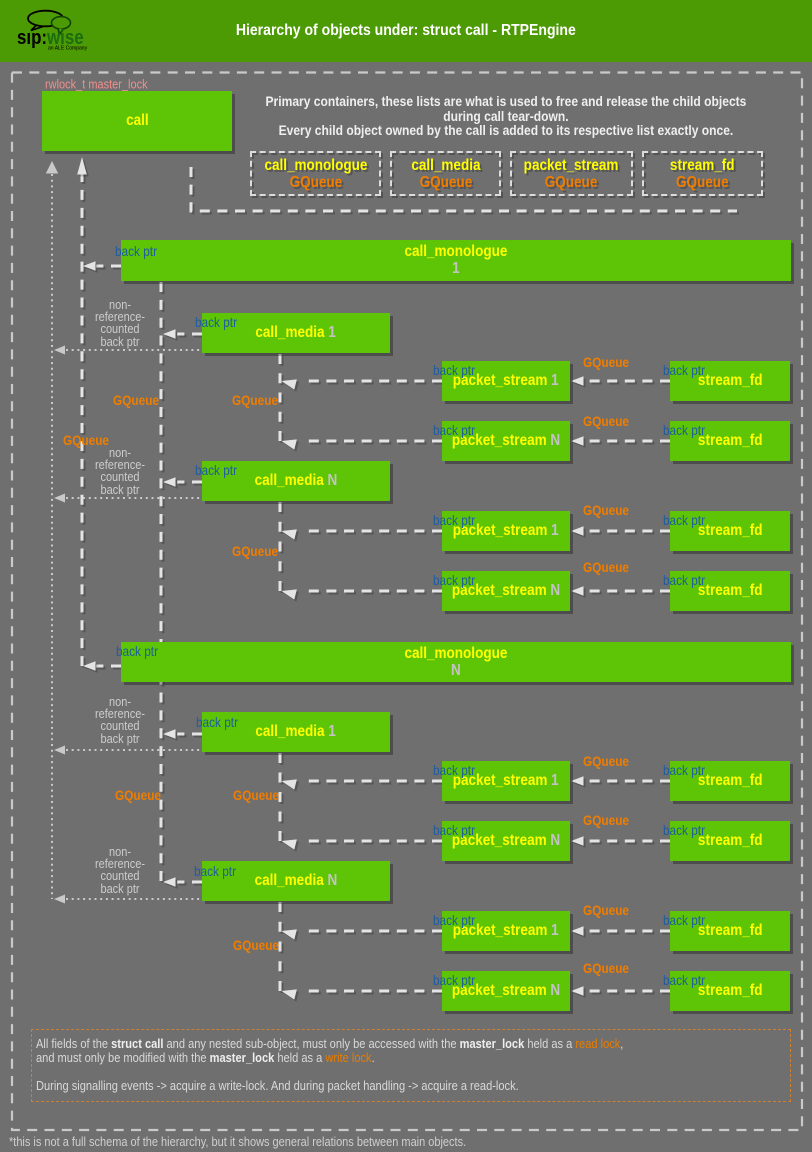  I want to click on svg-text: an ALE Company, so click(67, 48).